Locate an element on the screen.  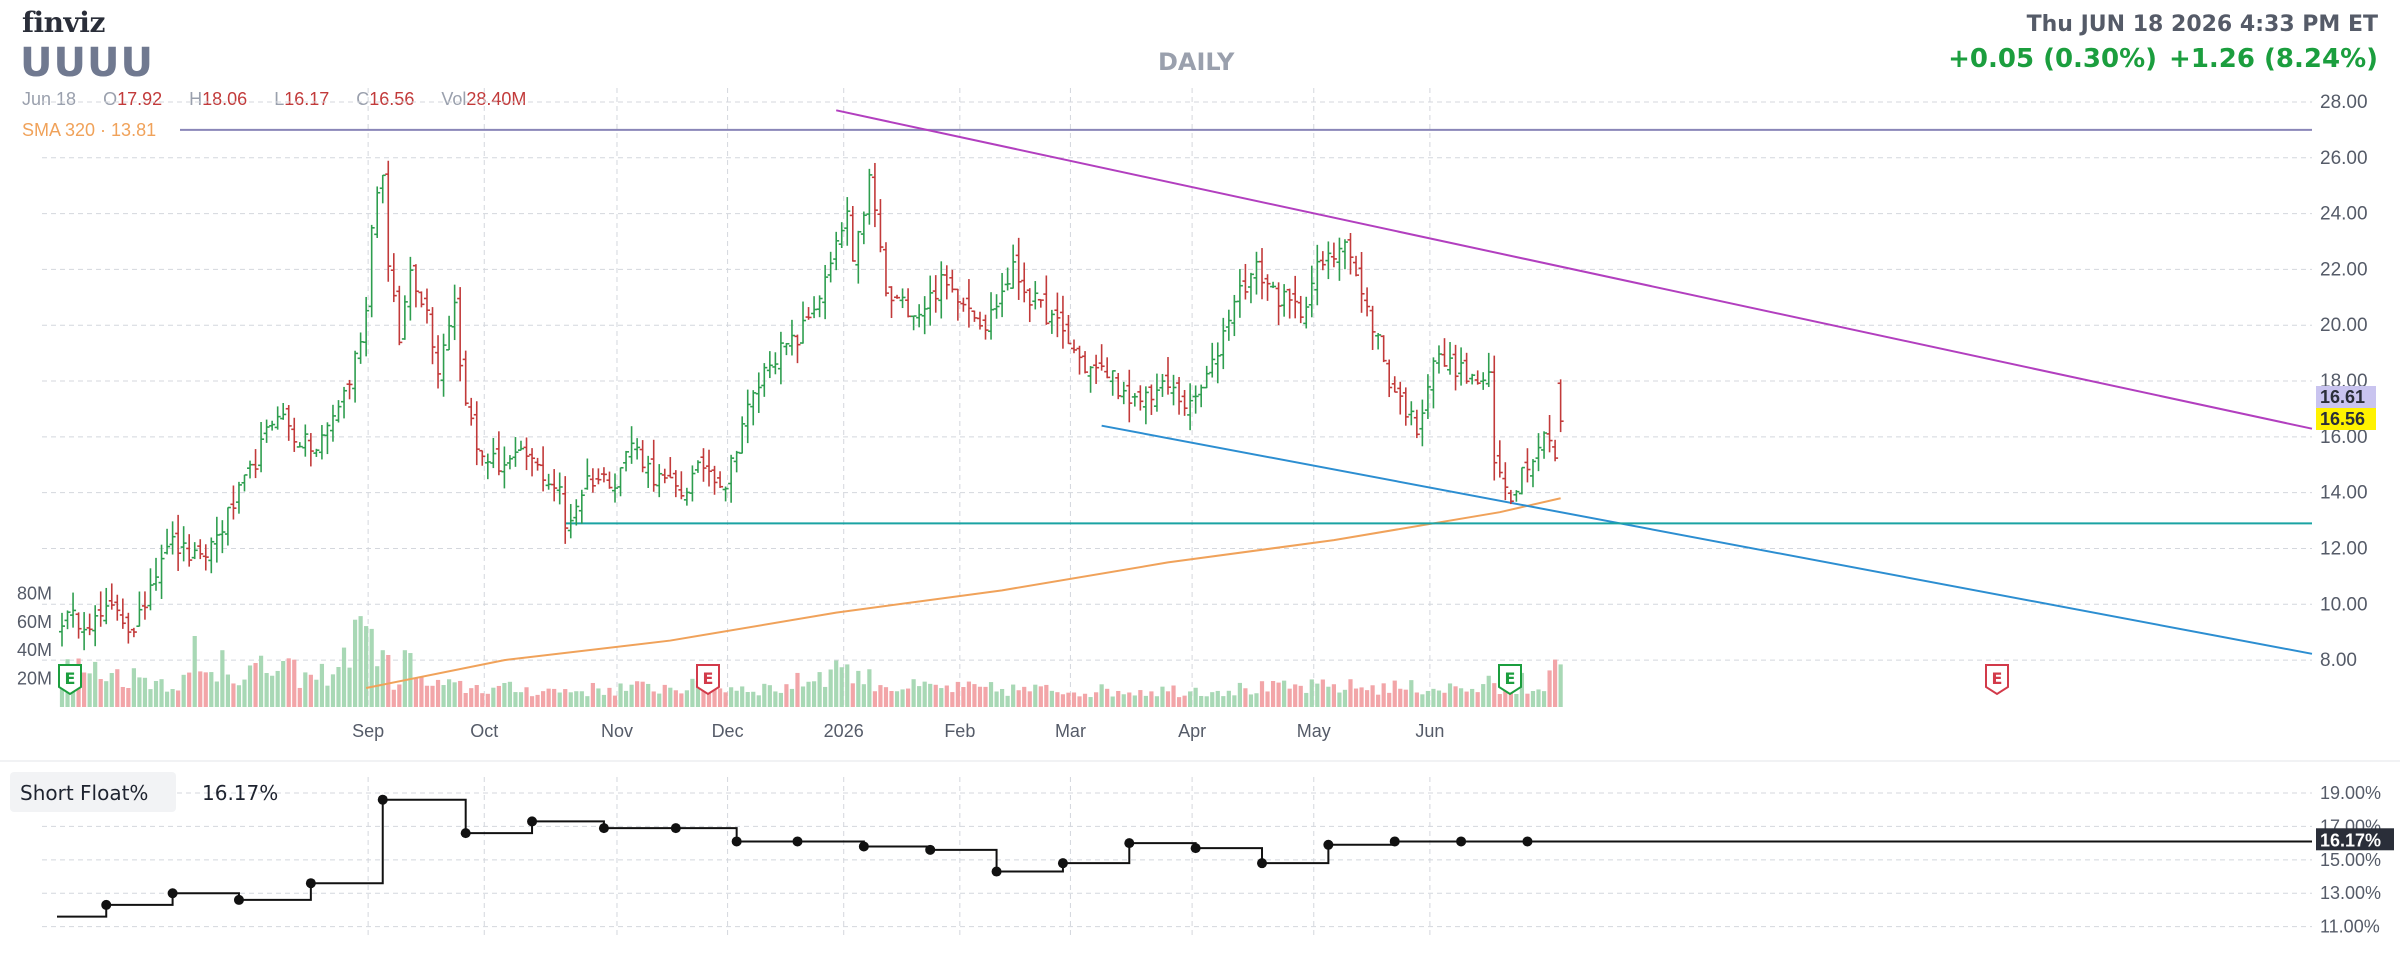
earnings-badge is located at coordinates (1510, 680).